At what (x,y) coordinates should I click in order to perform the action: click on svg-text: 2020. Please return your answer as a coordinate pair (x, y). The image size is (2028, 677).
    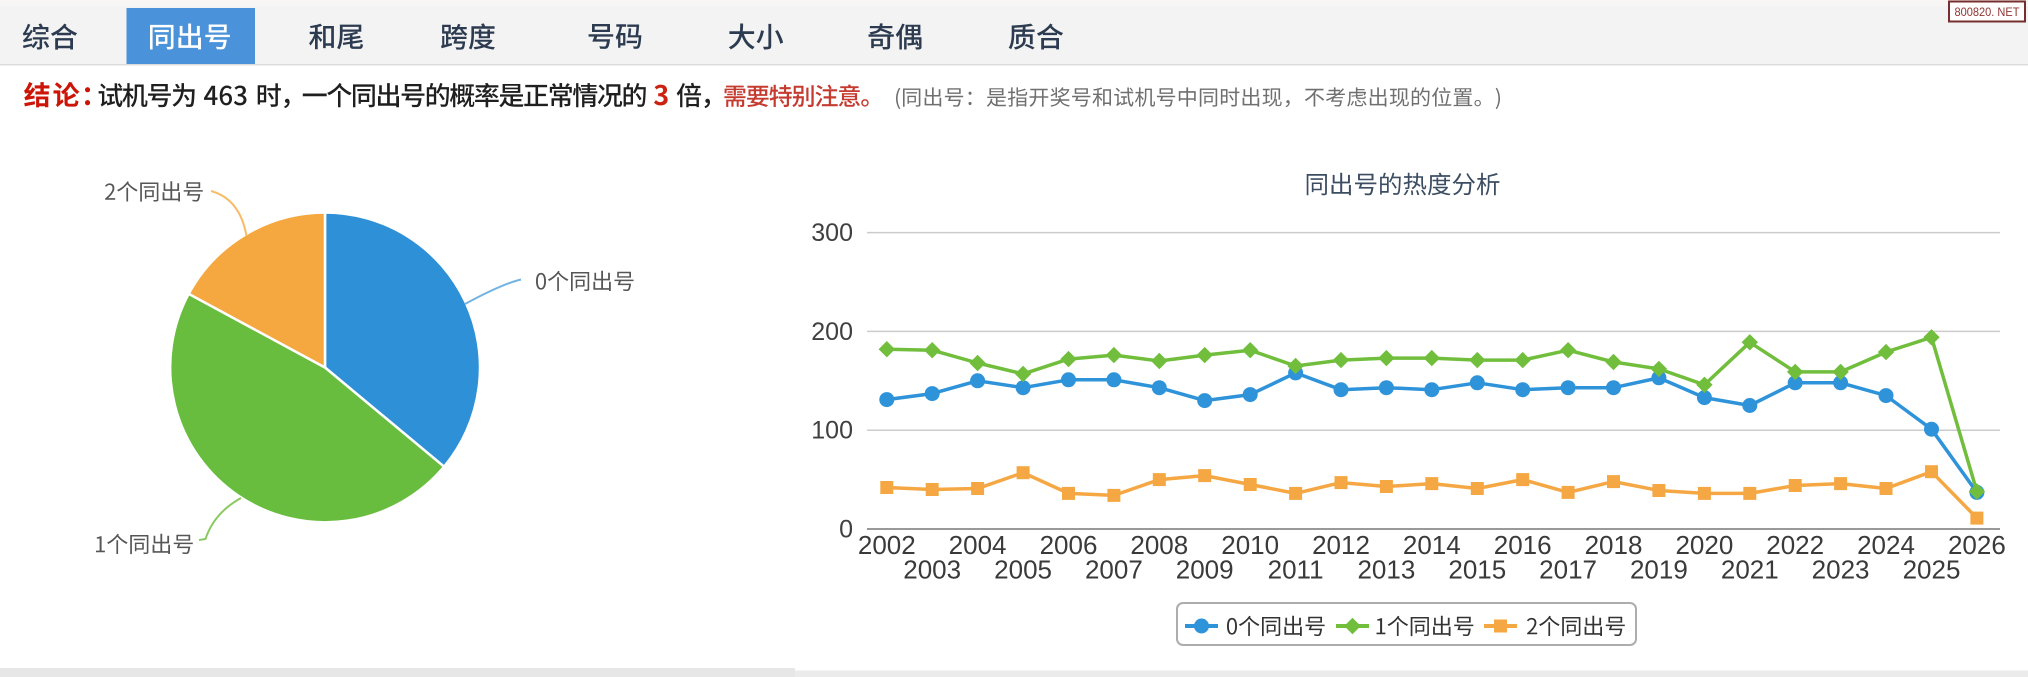
    Looking at the image, I should click on (1704, 545).